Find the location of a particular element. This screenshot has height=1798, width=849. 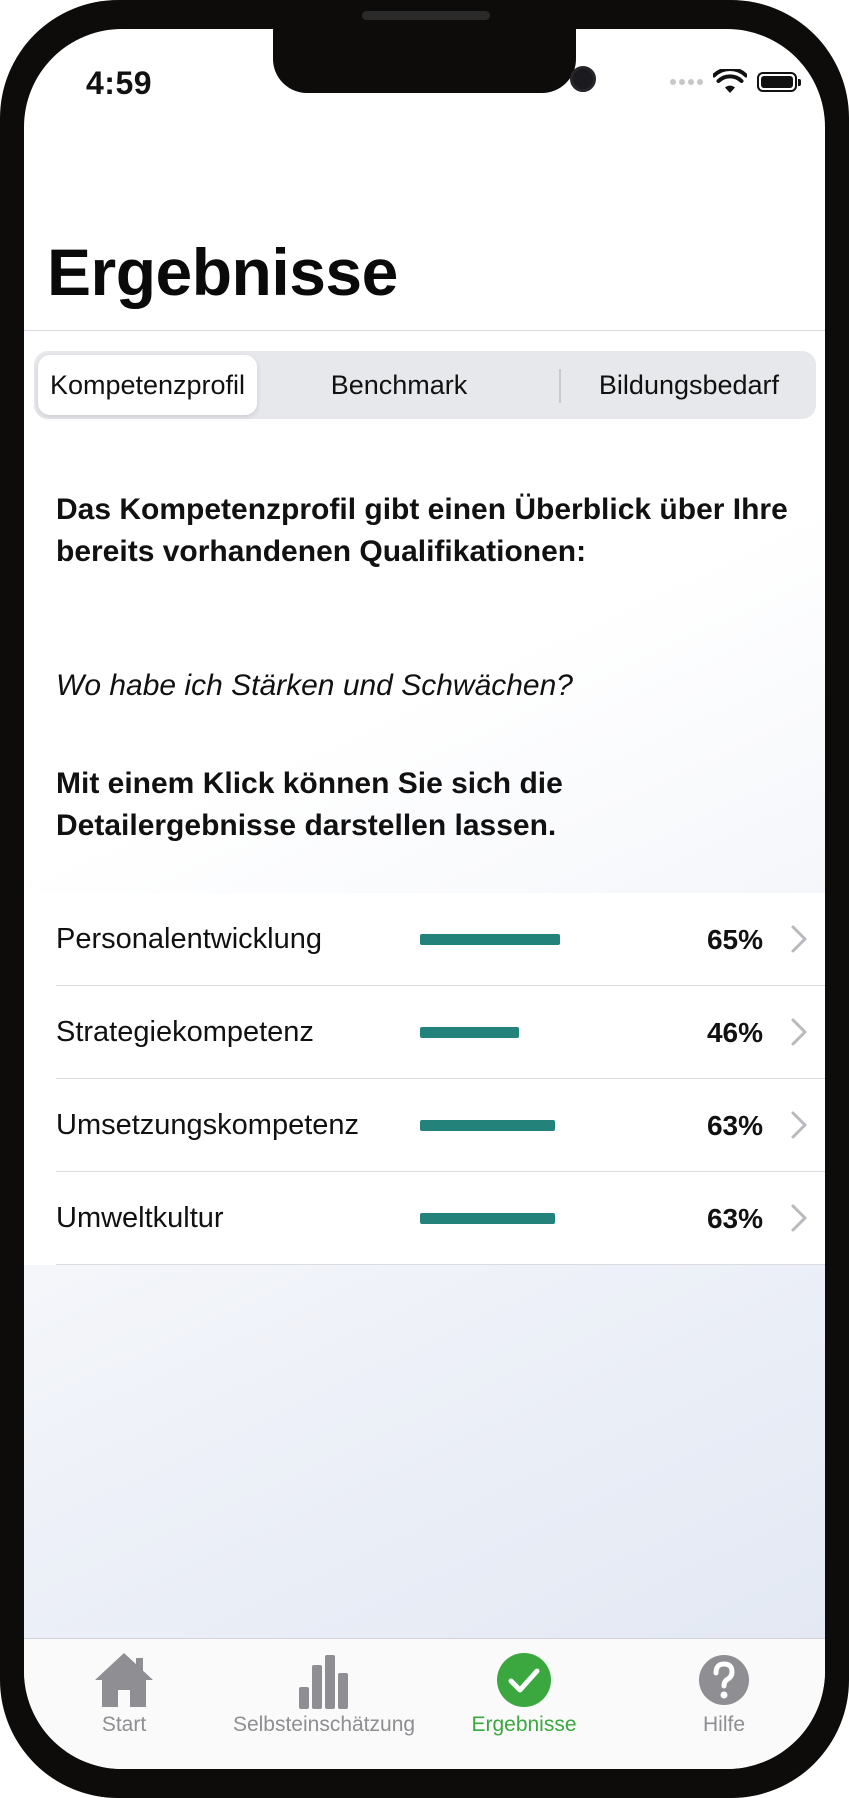

list-item: Umweltkultur 63% is located at coordinates (440, 1218).